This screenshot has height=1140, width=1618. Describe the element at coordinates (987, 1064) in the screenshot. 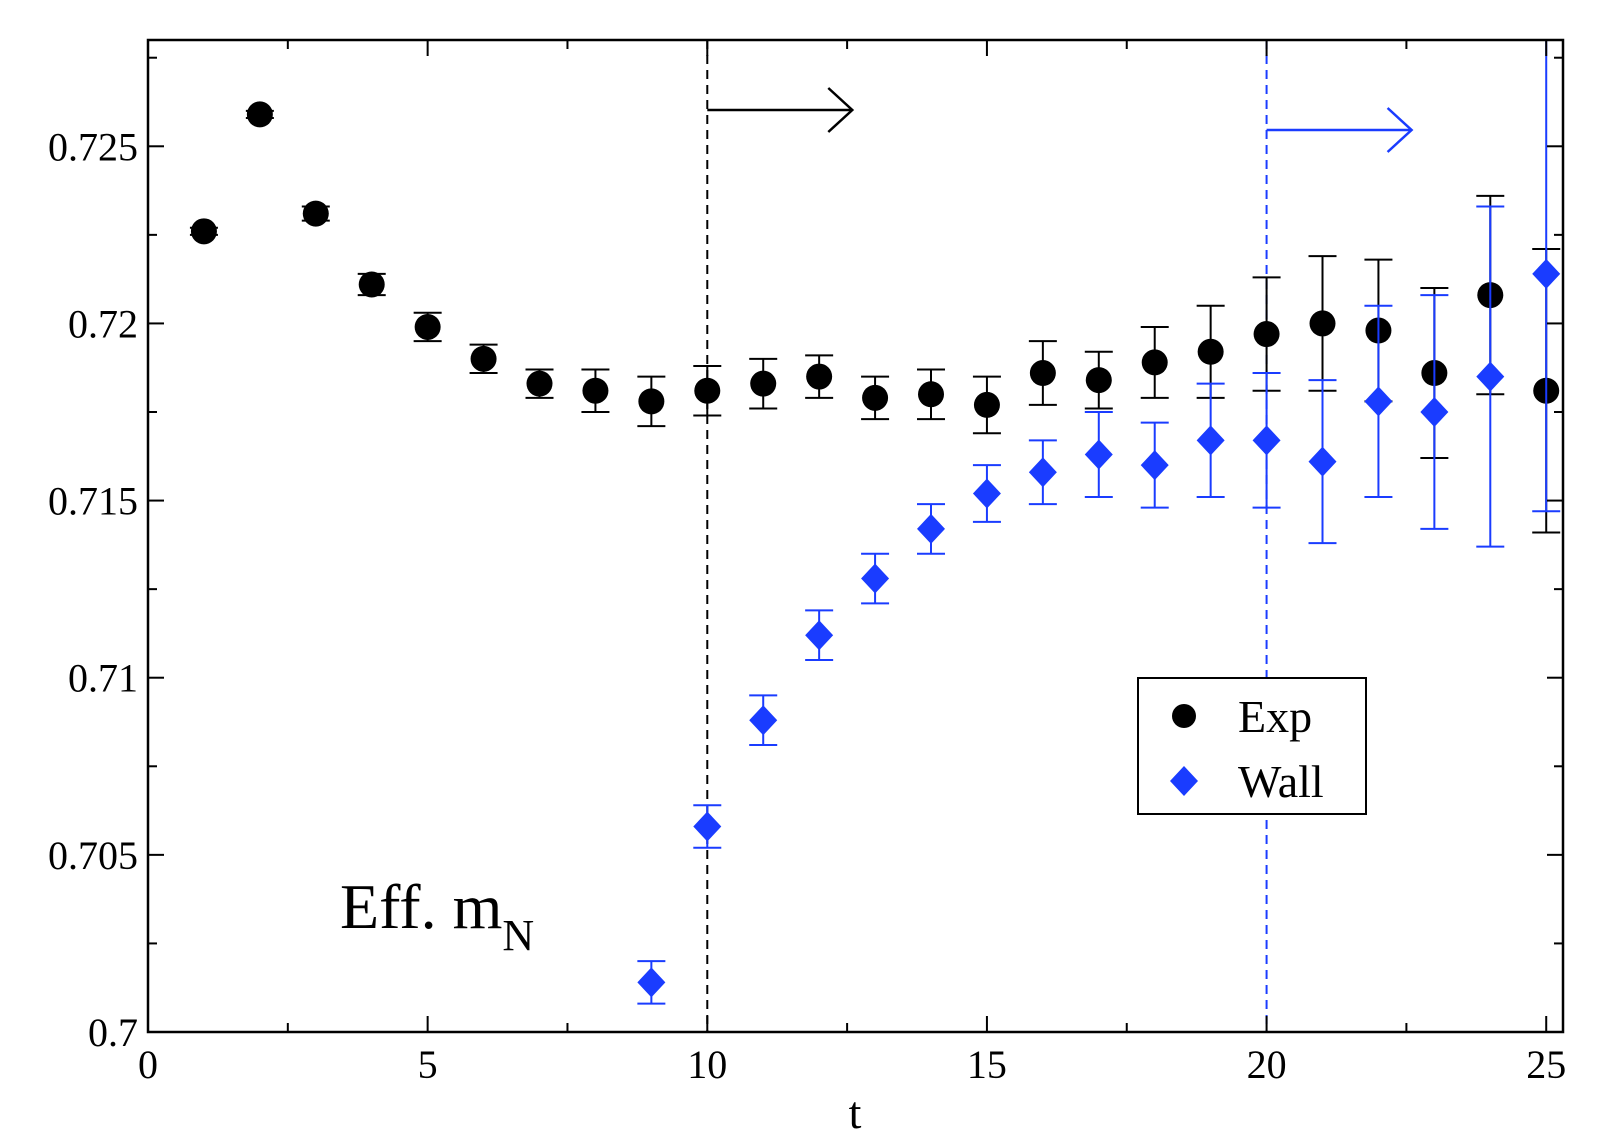

I see `x-tick-label: 15` at that location.